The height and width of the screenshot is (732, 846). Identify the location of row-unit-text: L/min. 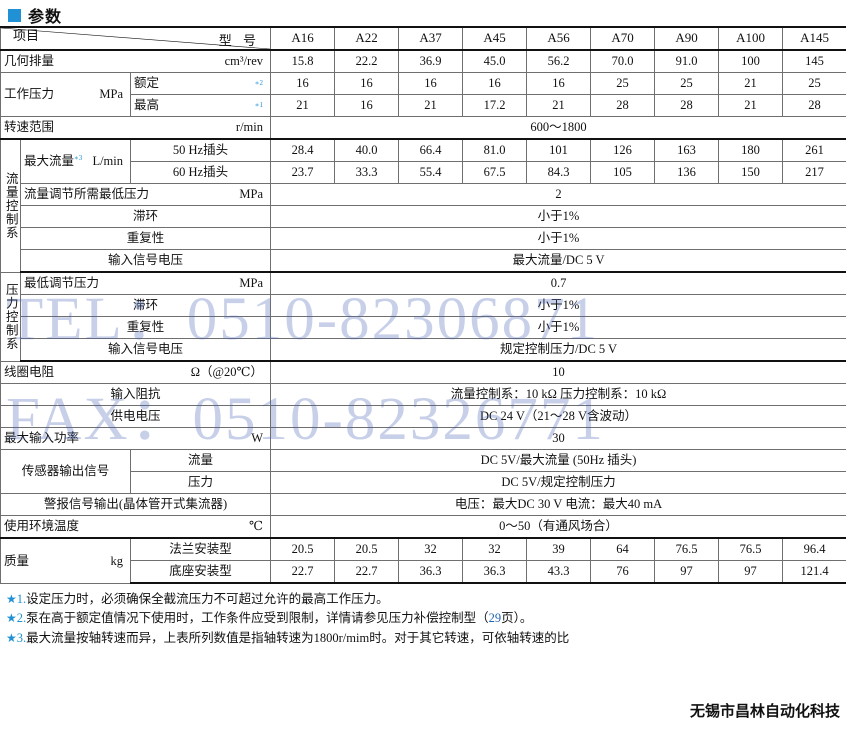
(107, 161).